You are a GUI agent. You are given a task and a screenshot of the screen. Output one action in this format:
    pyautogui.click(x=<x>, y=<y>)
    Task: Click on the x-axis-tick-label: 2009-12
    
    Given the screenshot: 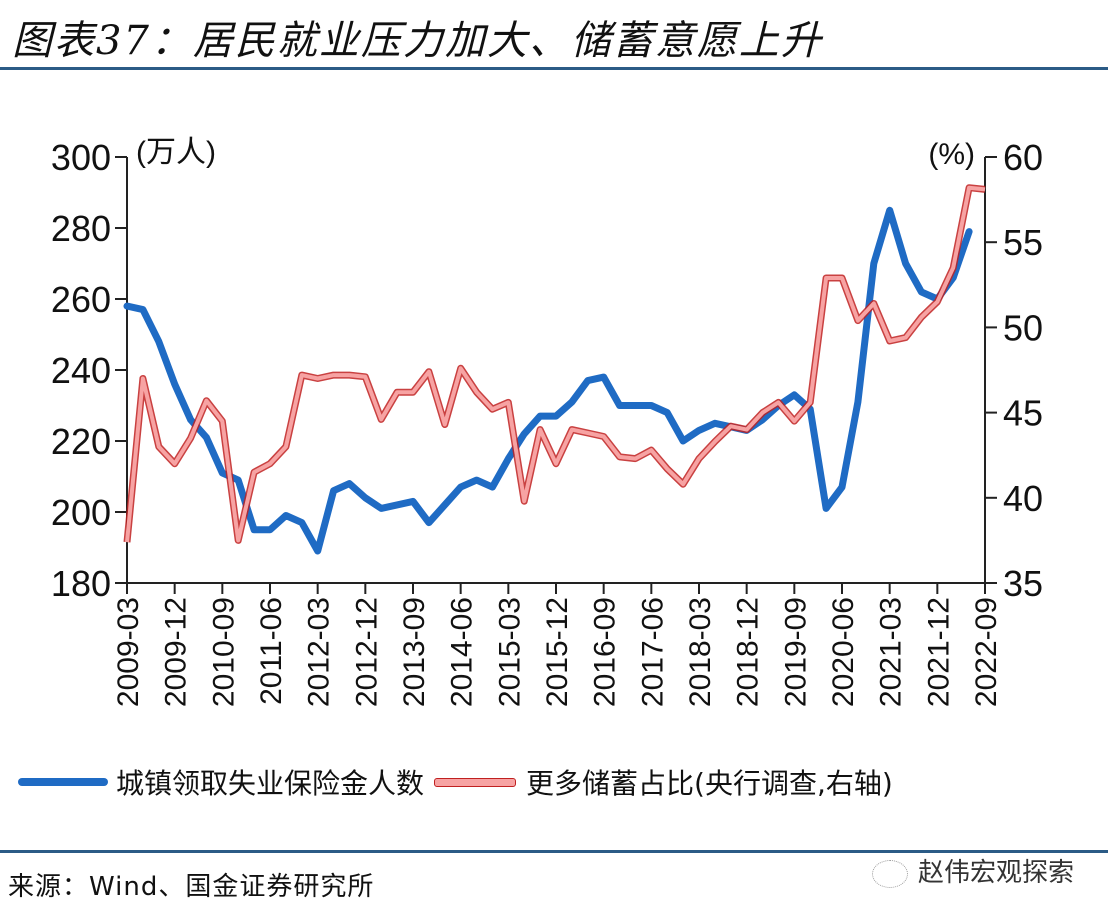 What is the action you would take?
    pyautogui.click(x=176, y=652)
    